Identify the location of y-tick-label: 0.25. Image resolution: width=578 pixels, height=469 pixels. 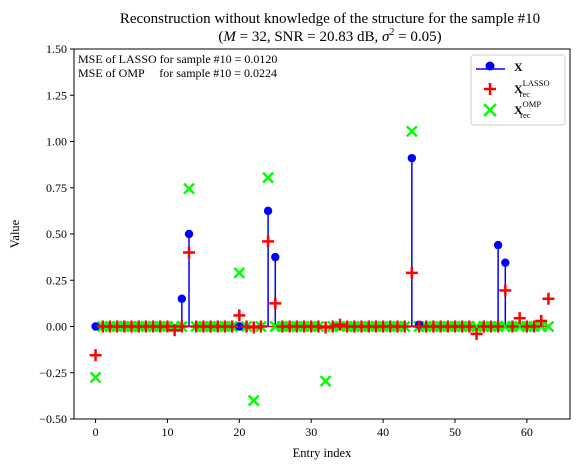
(56, 280).